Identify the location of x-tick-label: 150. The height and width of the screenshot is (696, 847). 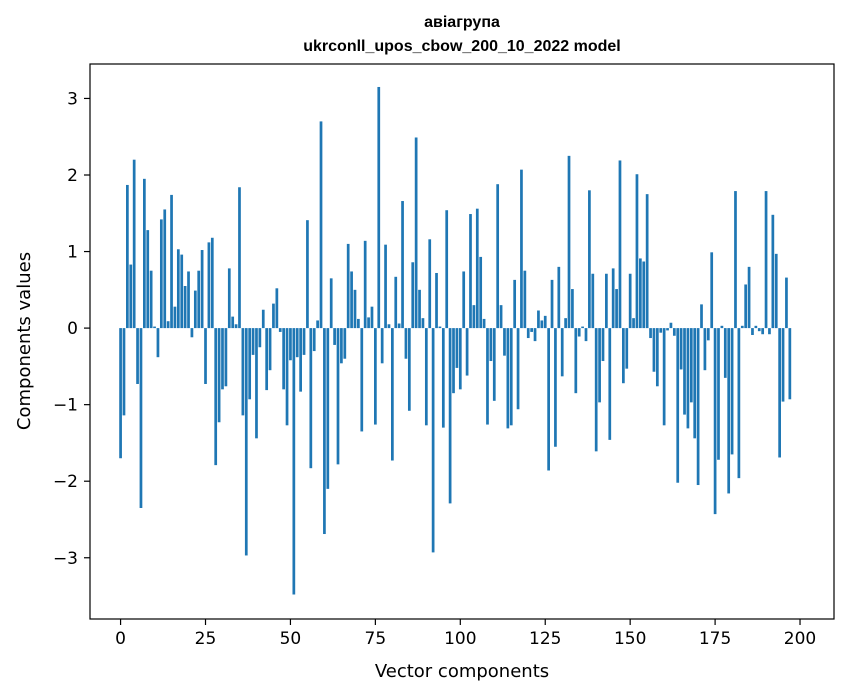
(630, 639).